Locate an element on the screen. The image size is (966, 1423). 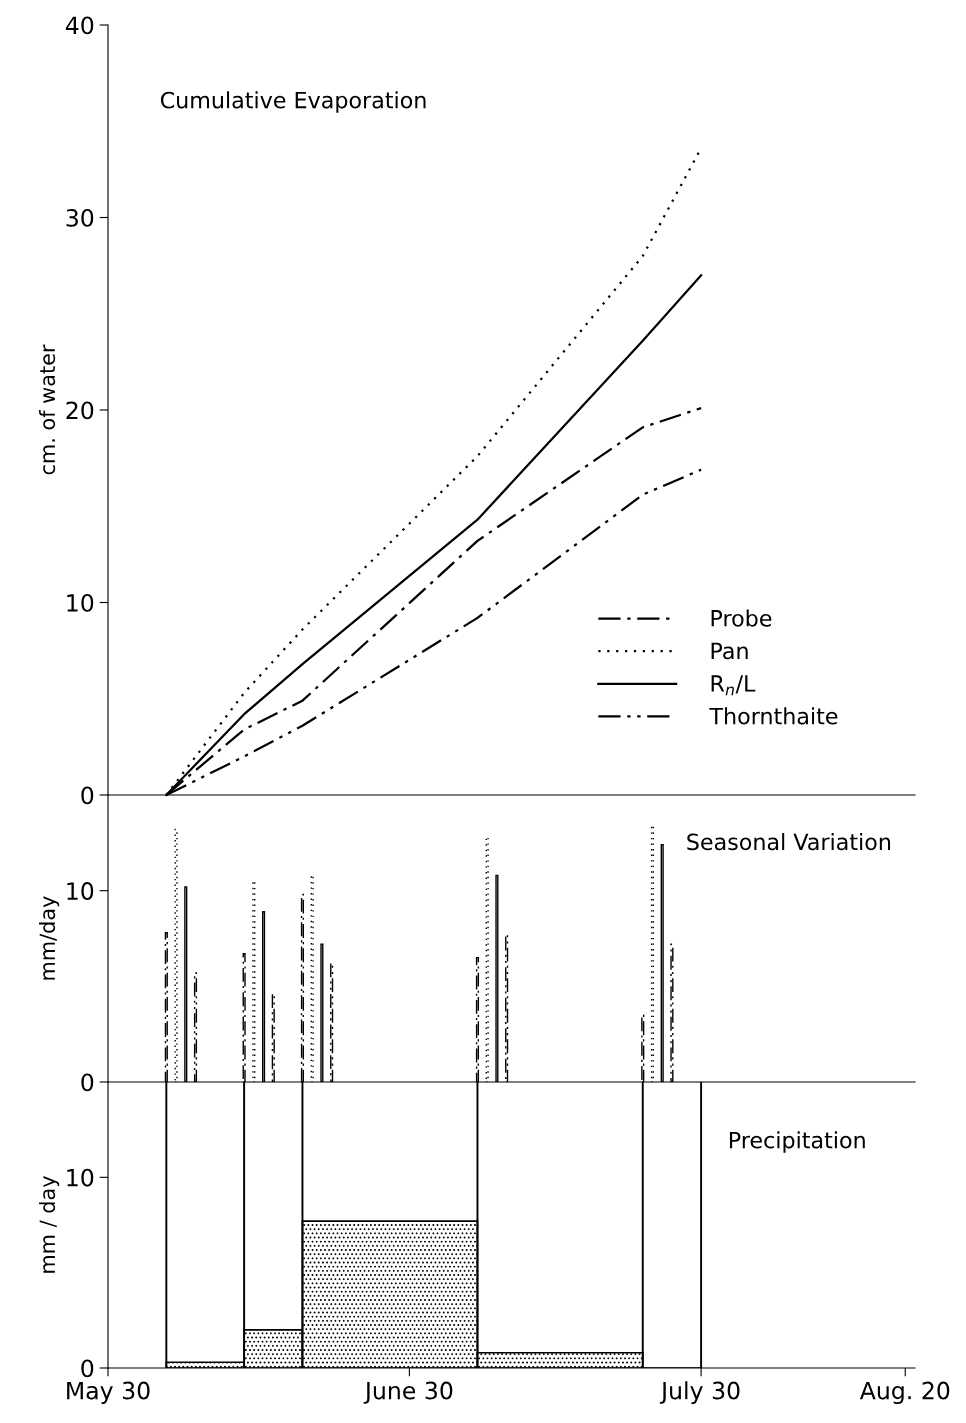
text: Seasonal Variation is located at coordinates (789, 842).